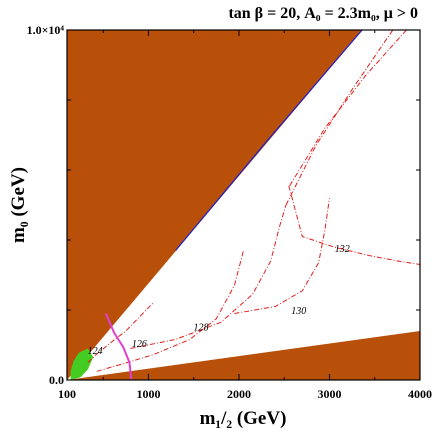 This screenshot has width=435, height=436. I want to click on y-axis-title: m₀ (GeV), so click(18, 205).